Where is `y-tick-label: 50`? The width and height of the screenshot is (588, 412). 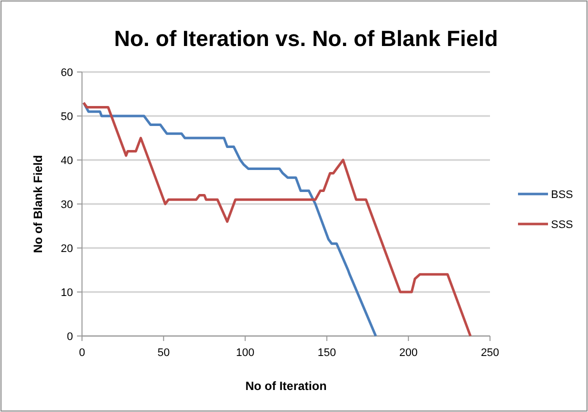
y-tick-label: 50 is located at coordinates (66, 117).